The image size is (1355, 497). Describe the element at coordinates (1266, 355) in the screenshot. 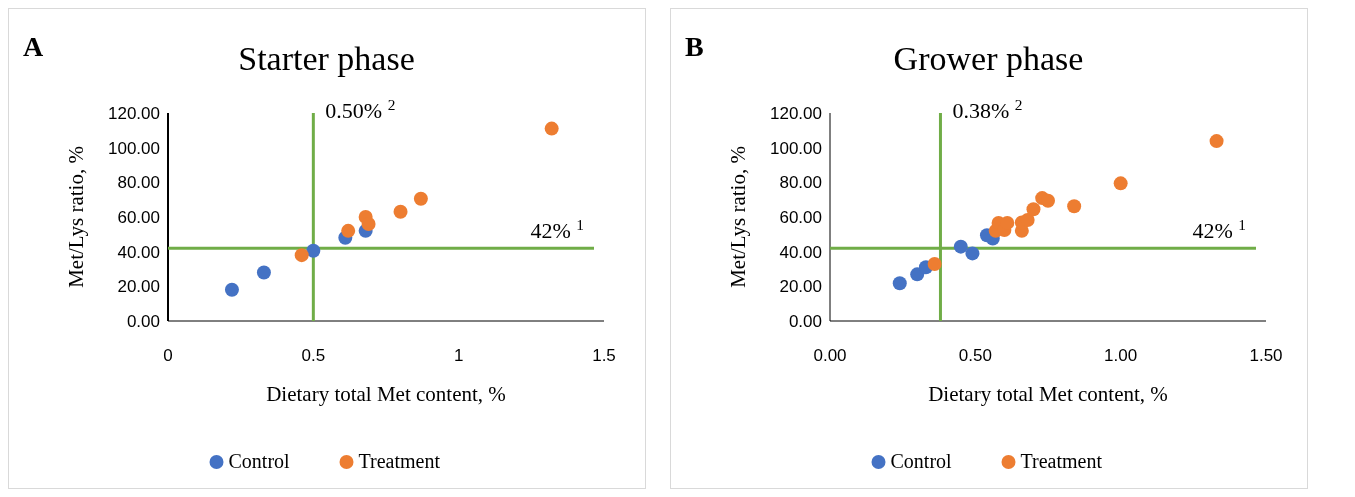

I see `x-tick-label: 1.50` at that location.